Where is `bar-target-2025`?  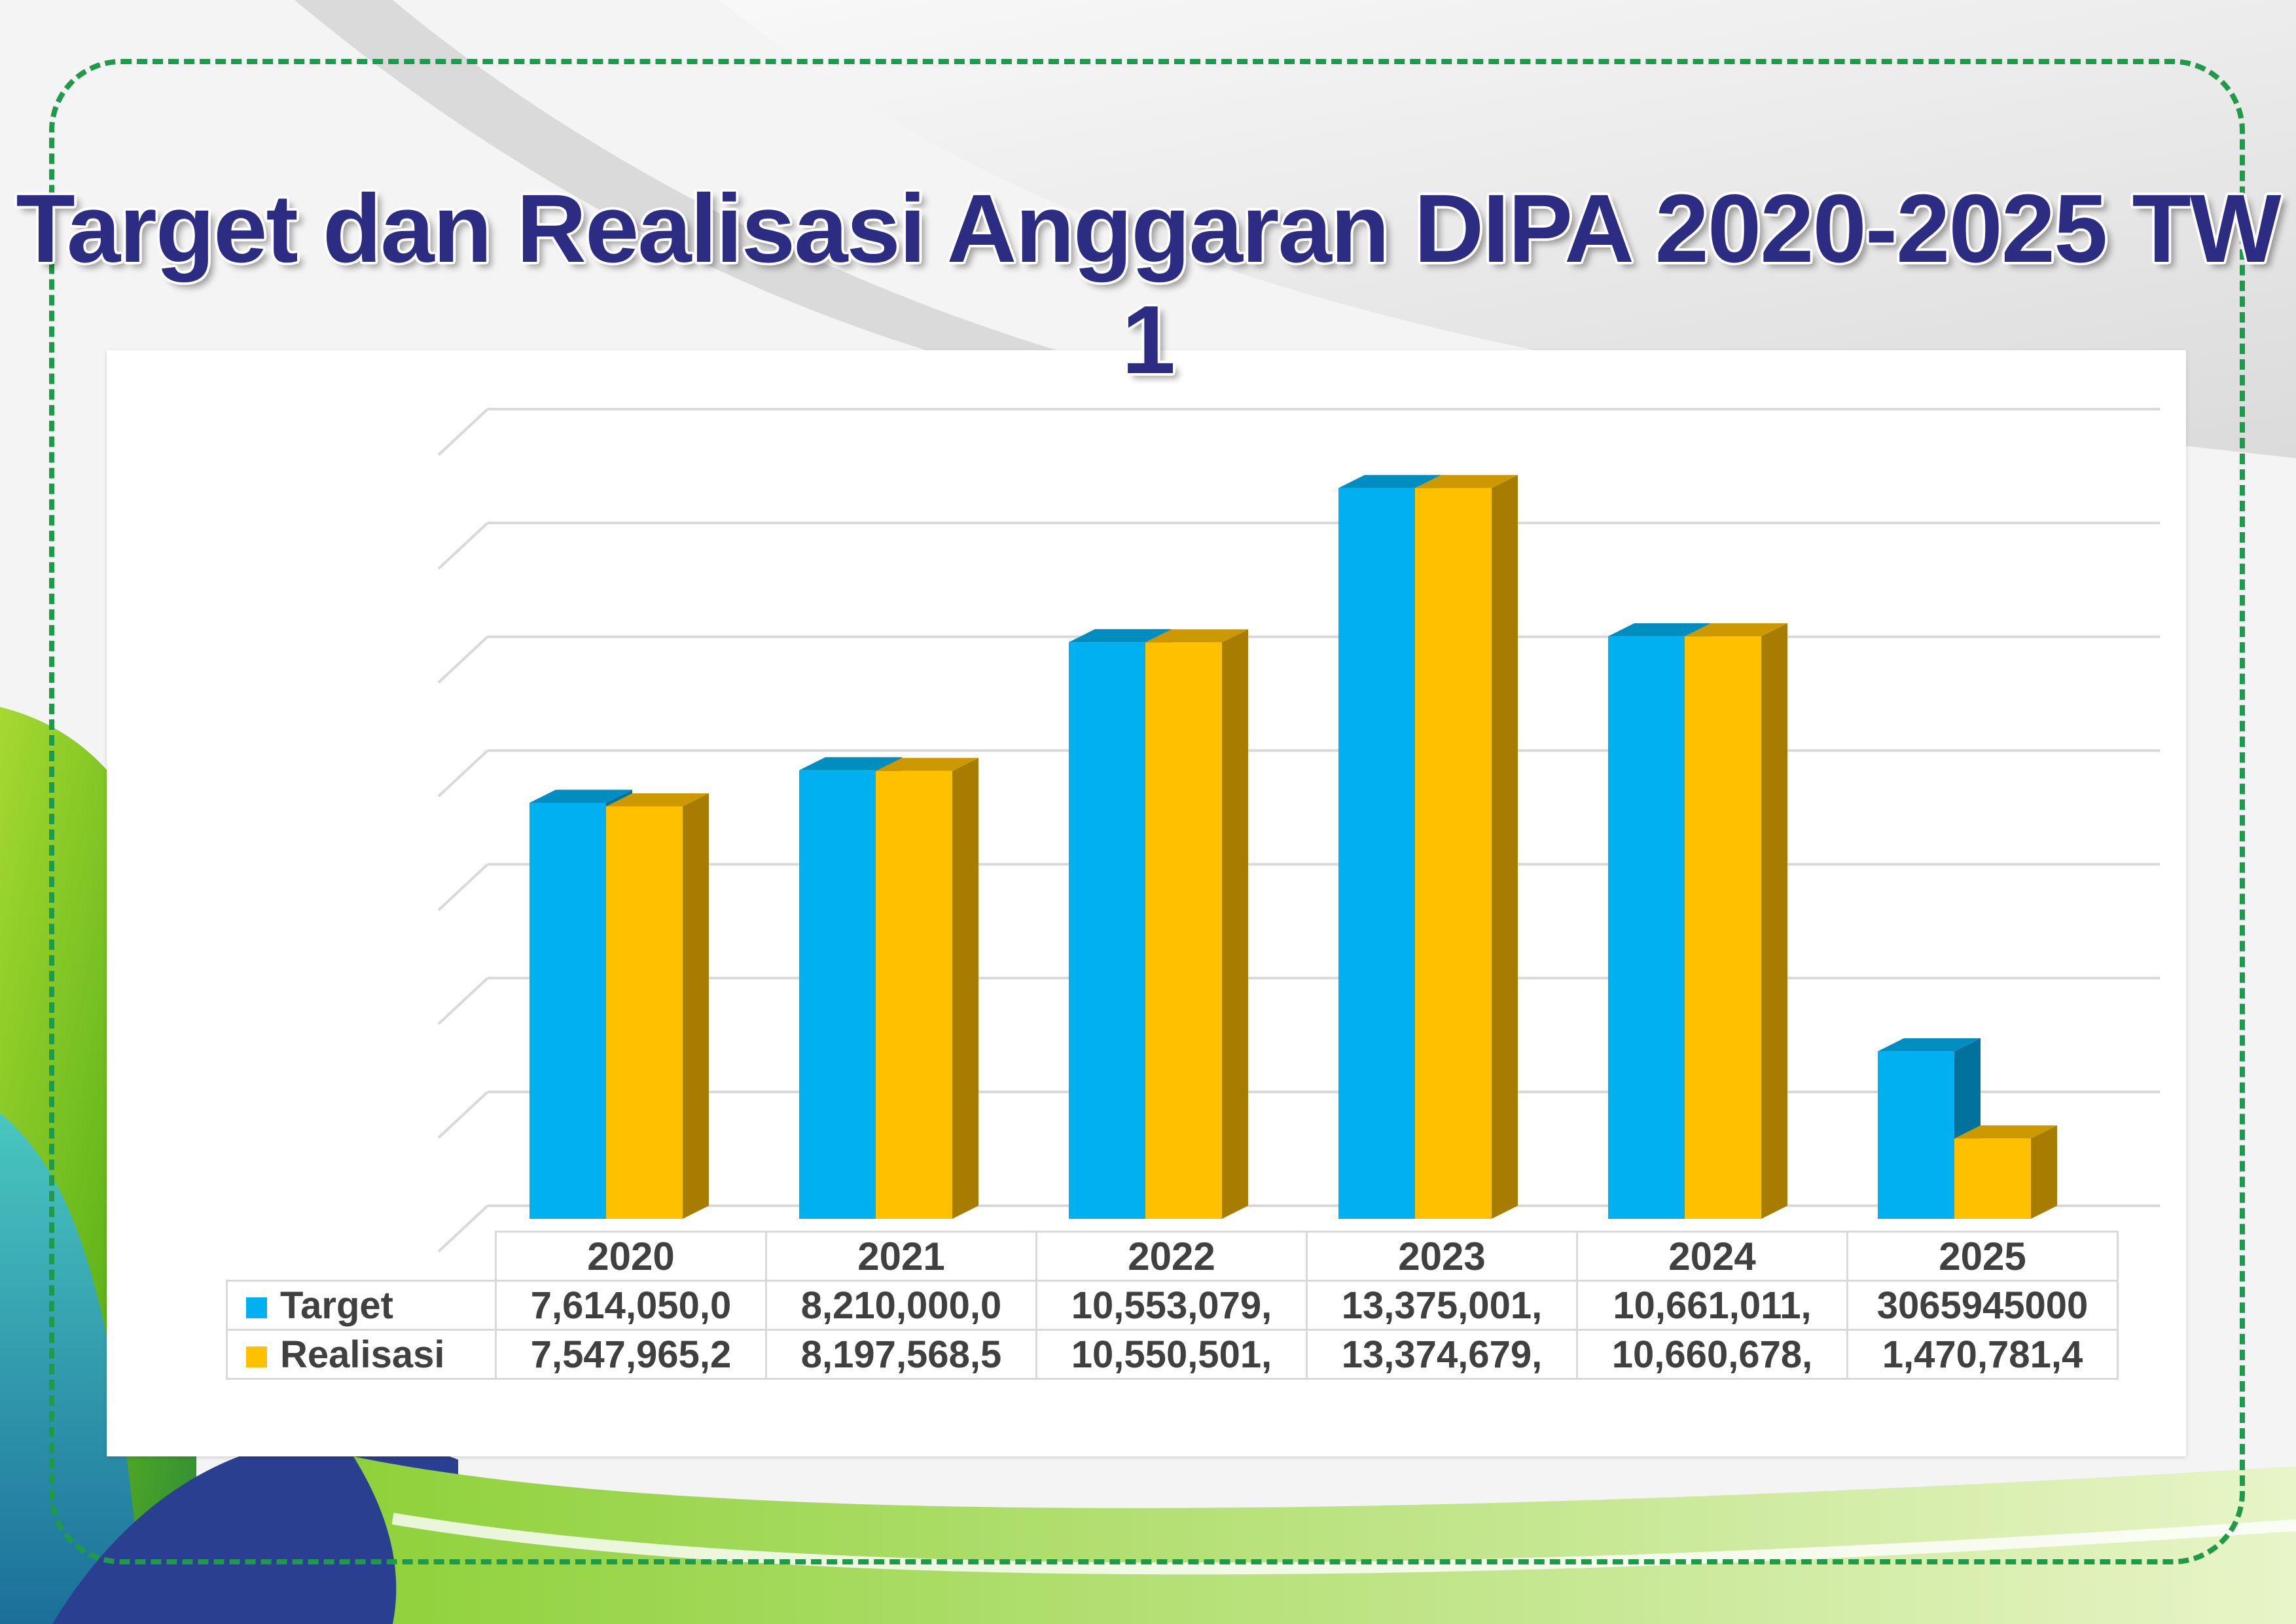
bar-target-2025 is located at coordinates (1916, 1135).